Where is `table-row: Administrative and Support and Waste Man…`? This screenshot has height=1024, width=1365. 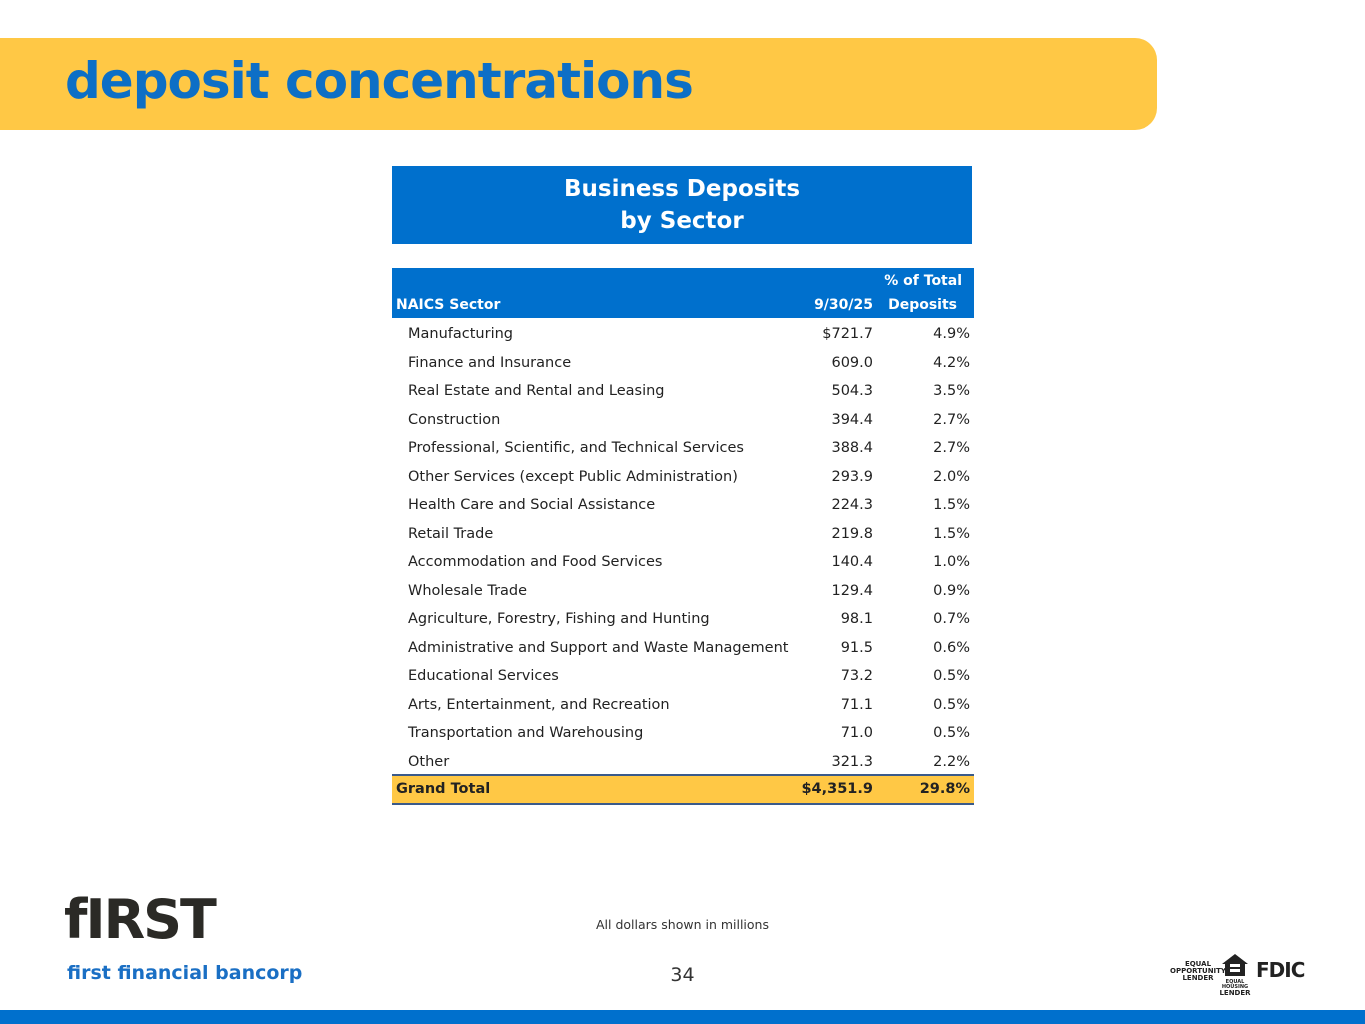 table-row: Administrative and Support and Waste Man… is located at coordinates (683, 648).